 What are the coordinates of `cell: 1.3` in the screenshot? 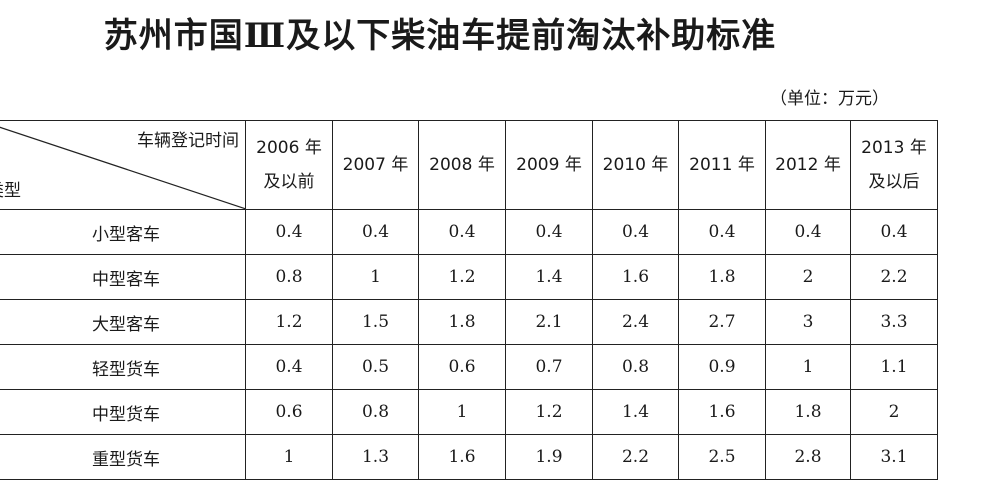 It's located at (375, 457).